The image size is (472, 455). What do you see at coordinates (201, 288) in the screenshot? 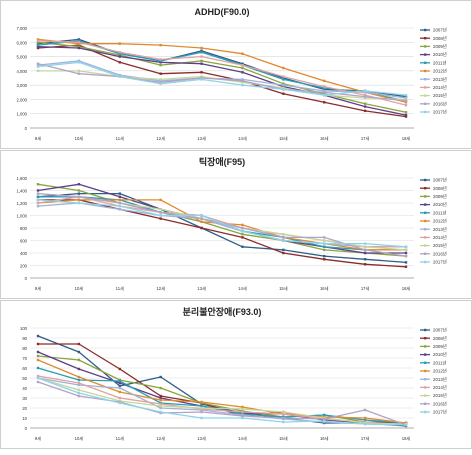
I see `x-tick-label: 13세` at bounding box center [201, 288].